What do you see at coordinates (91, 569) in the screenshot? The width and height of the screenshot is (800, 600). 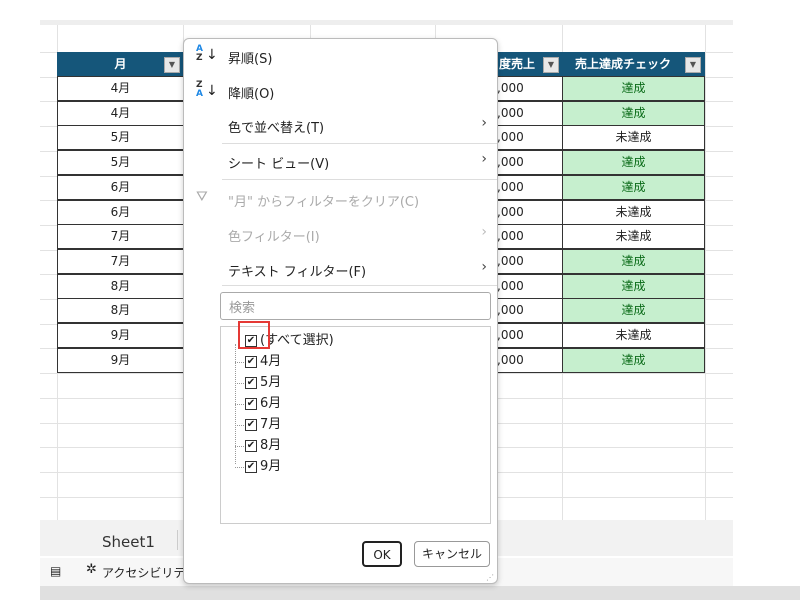 I see `accessibility-icon: ✲` at bounding box center [91, 569].